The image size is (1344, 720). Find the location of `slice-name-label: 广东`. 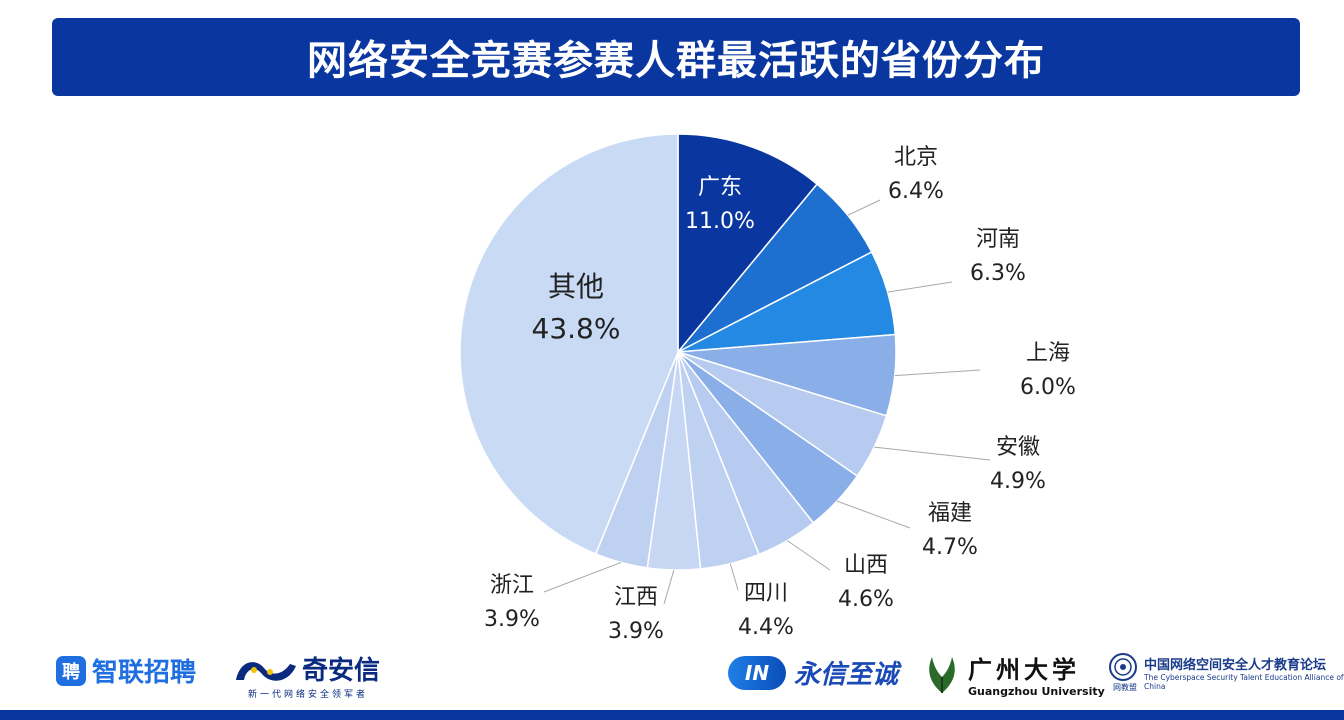

slice-name-label: 广东 is located at coordinates (720, 187).